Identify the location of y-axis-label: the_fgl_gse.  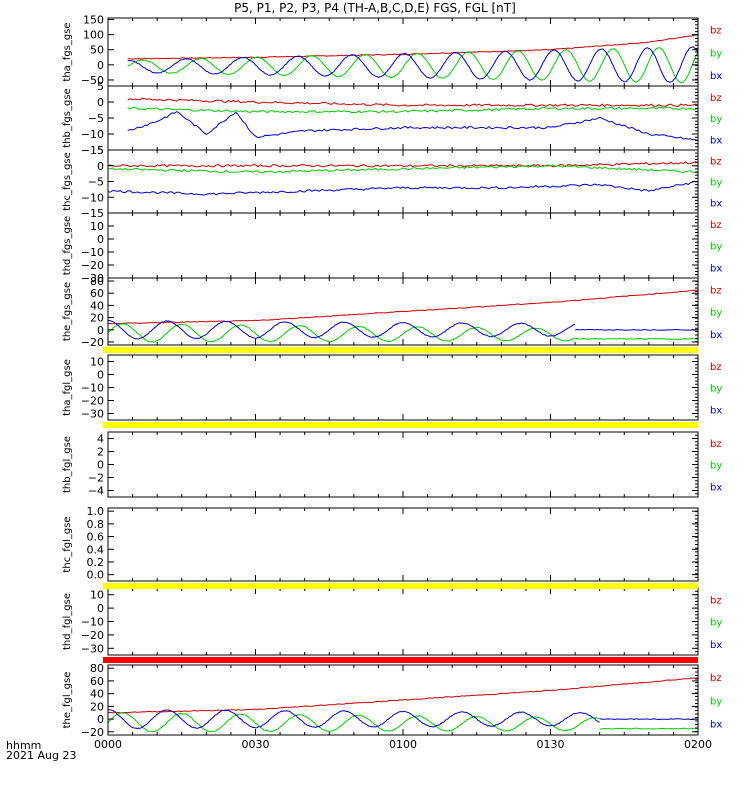
(67, 700).